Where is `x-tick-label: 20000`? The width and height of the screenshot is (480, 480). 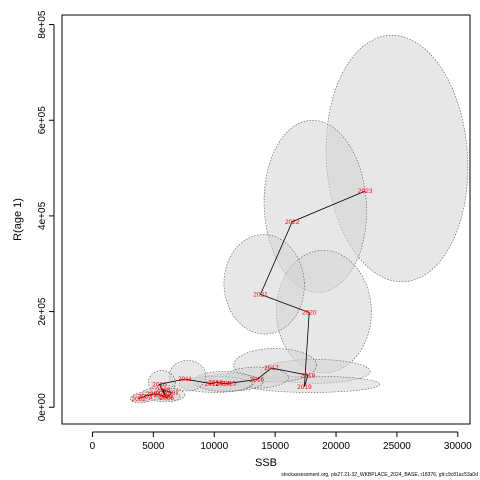
x-tick-label: 20000 is located at coordinates (336, 446).